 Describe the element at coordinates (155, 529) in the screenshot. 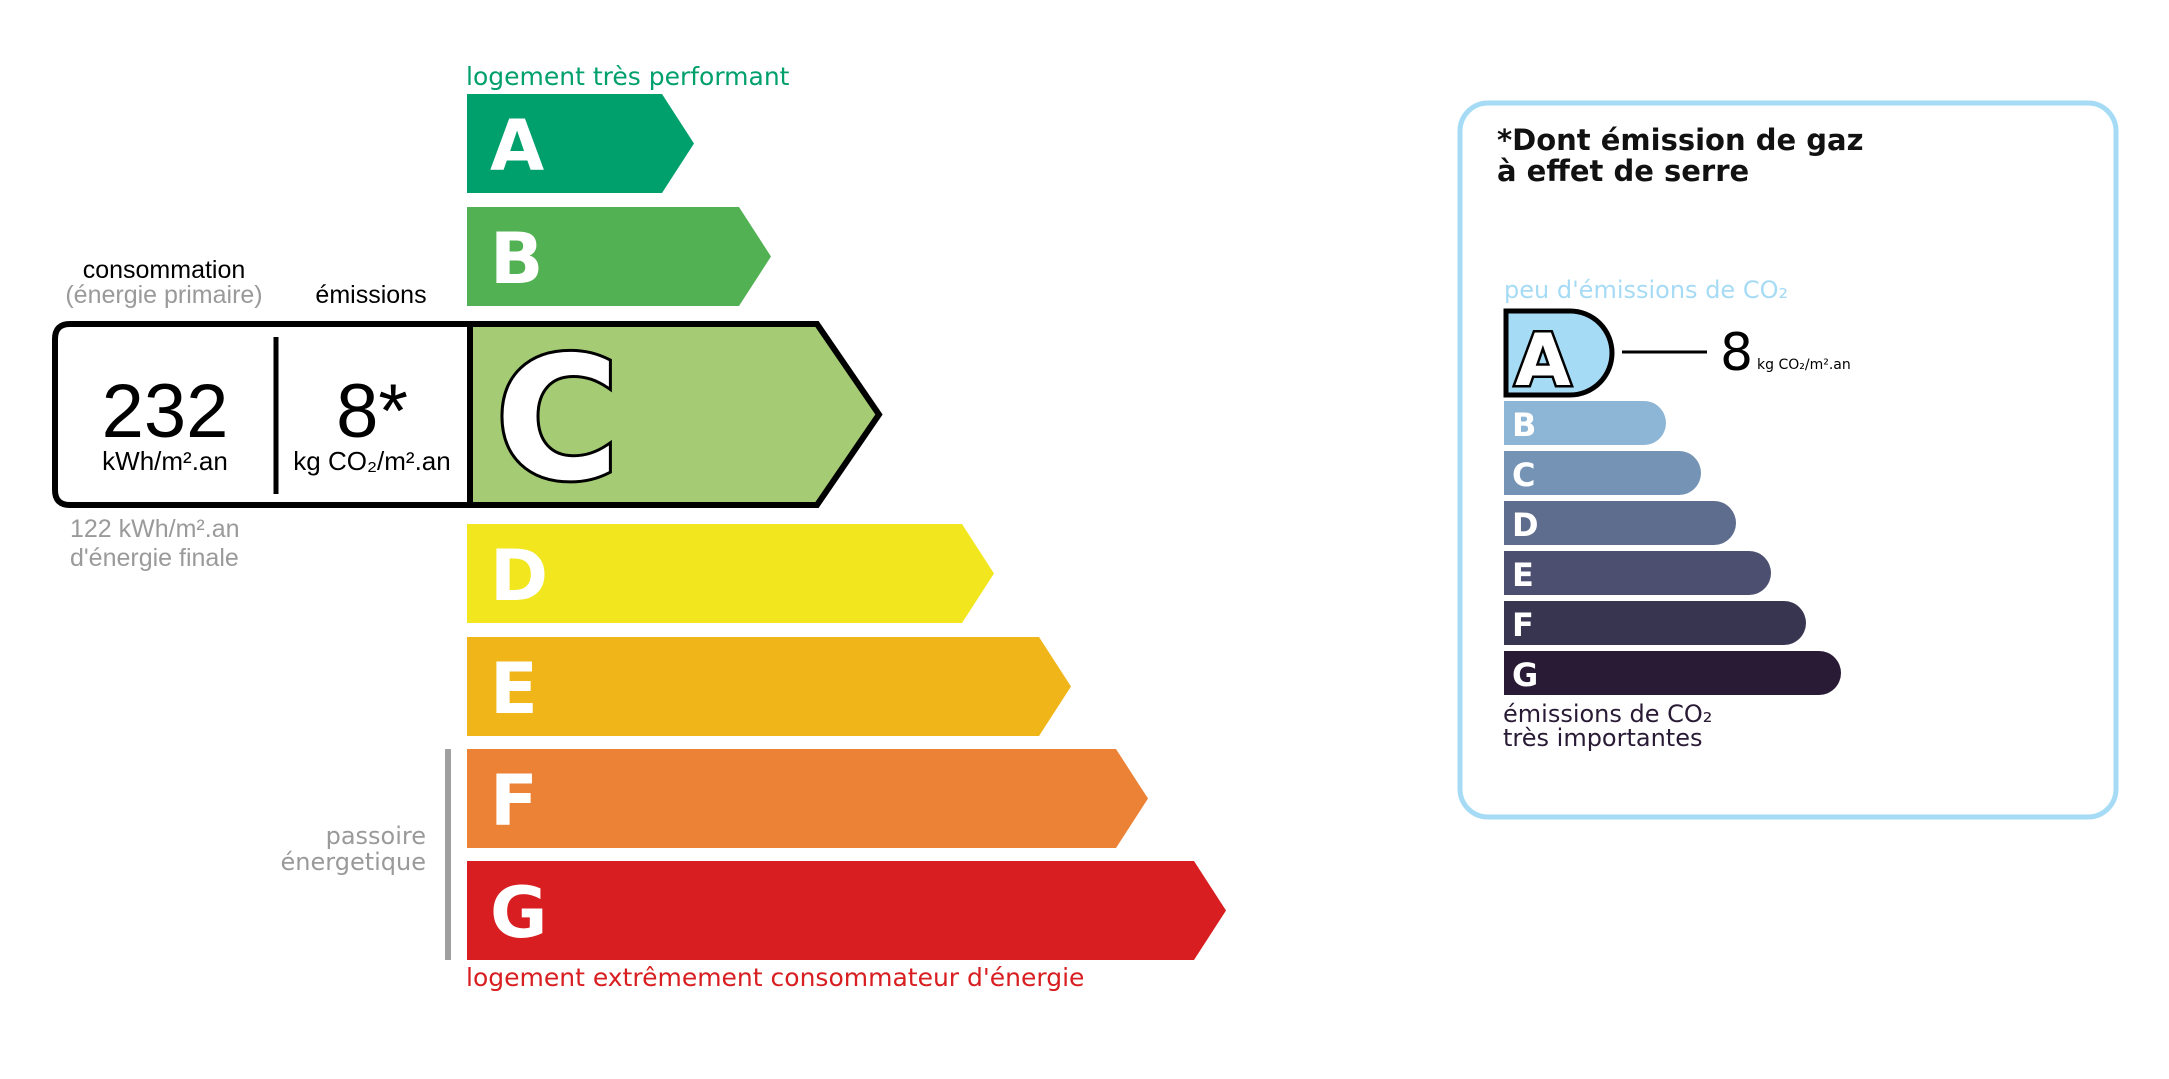

I see `final-energy-line-1: 122 kWh/m².an` at that location.